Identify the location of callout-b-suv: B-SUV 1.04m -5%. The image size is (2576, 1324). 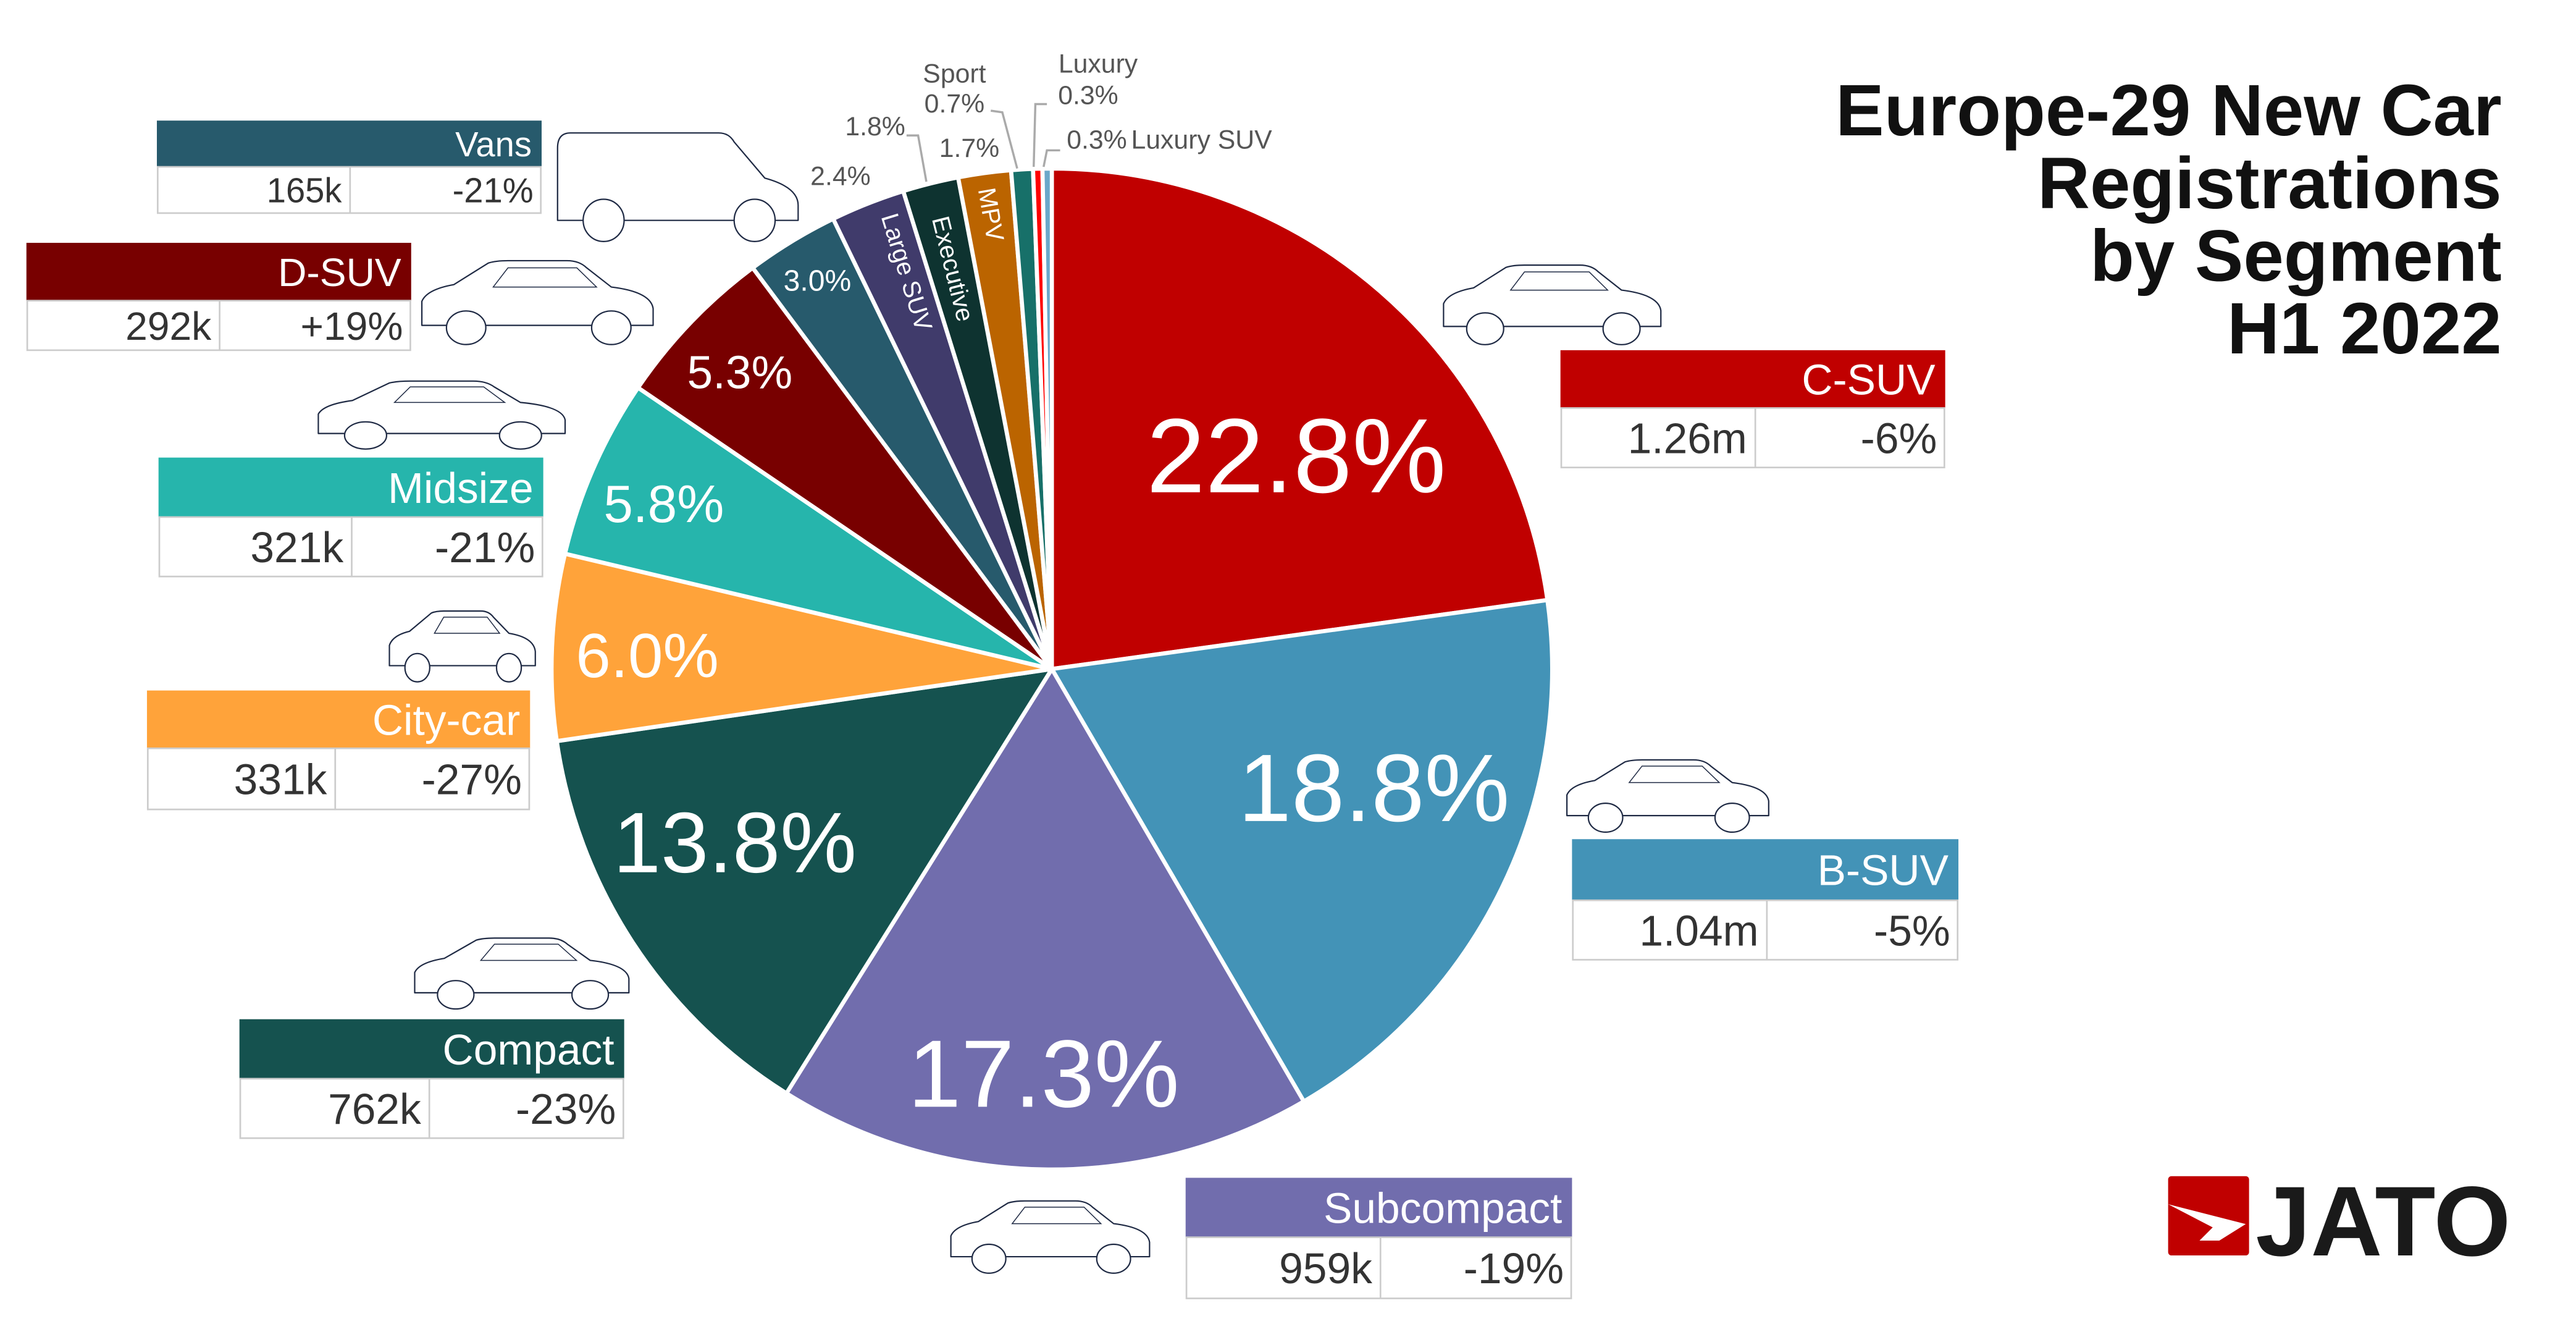
(1765, 900).